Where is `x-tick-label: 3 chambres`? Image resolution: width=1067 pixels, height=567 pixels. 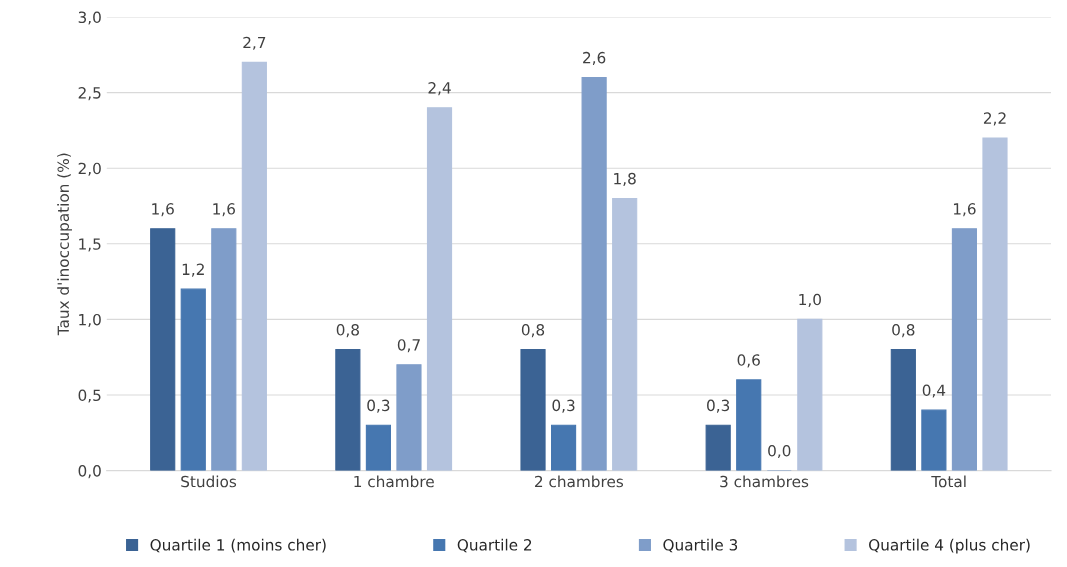
x-tick-label: 3 chambres is located at coordinates (764, 481).